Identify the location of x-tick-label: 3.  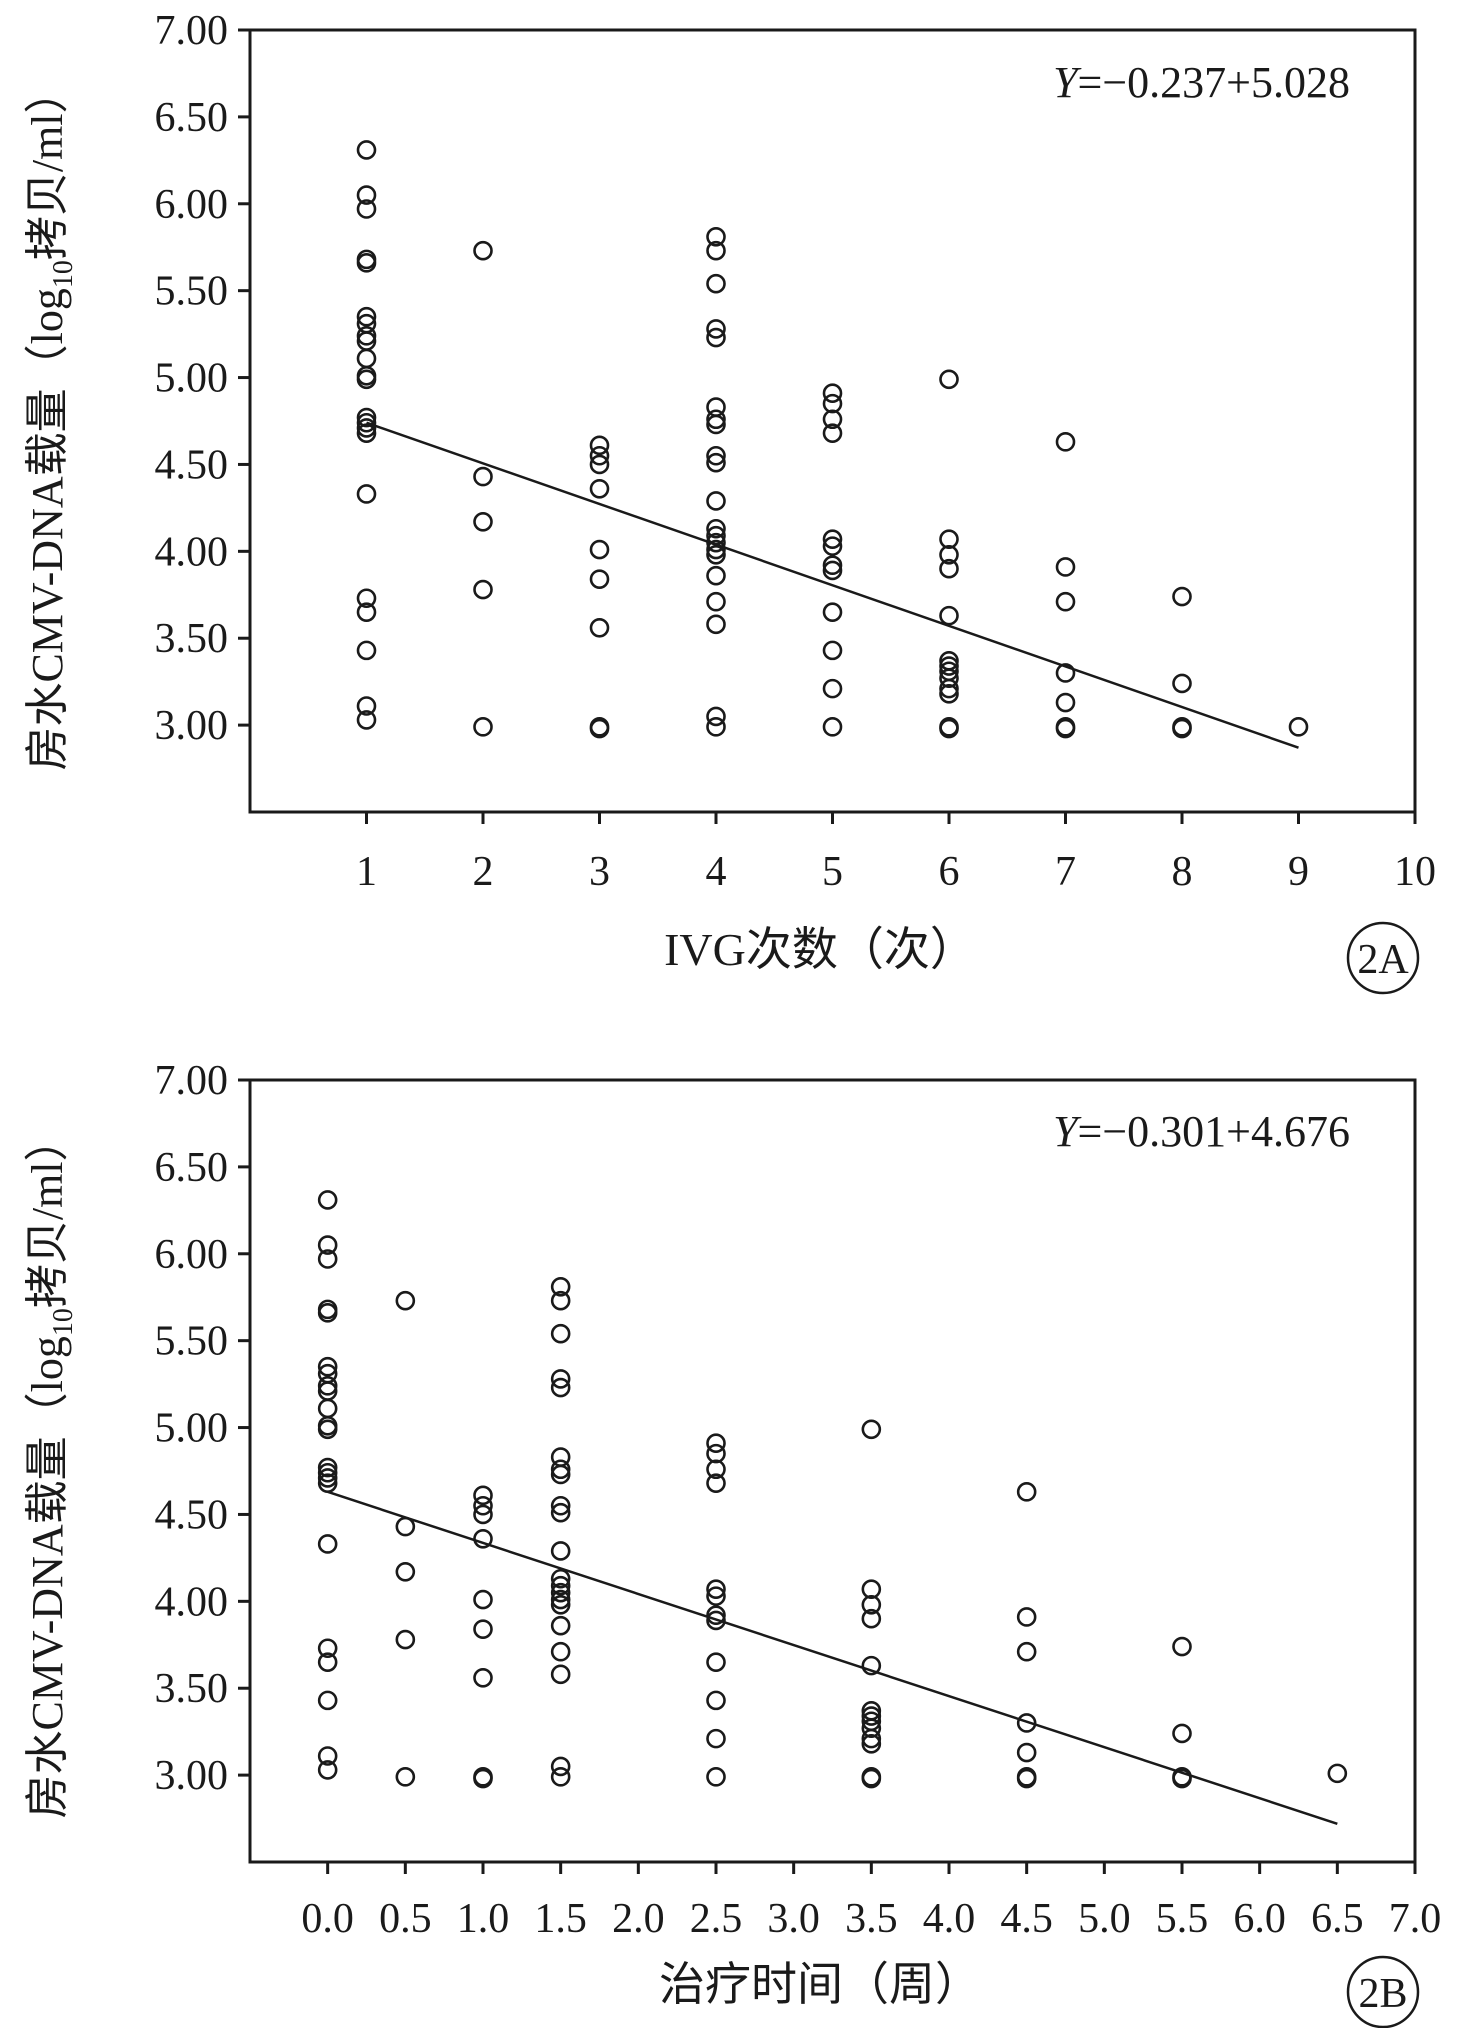
(599, 872).